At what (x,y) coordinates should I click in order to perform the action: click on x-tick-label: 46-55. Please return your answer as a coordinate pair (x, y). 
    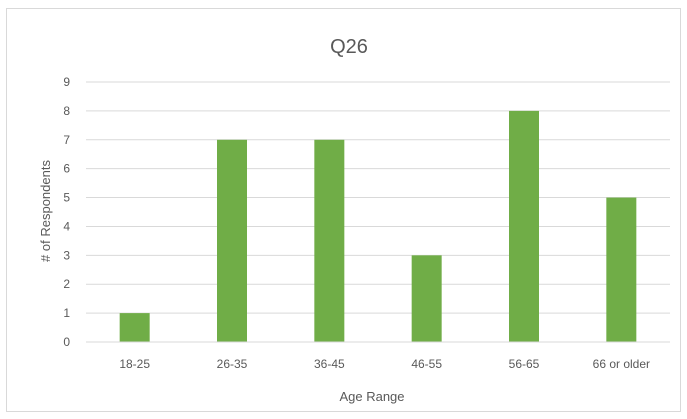
    Looking at the image, I should click on (426, 364).